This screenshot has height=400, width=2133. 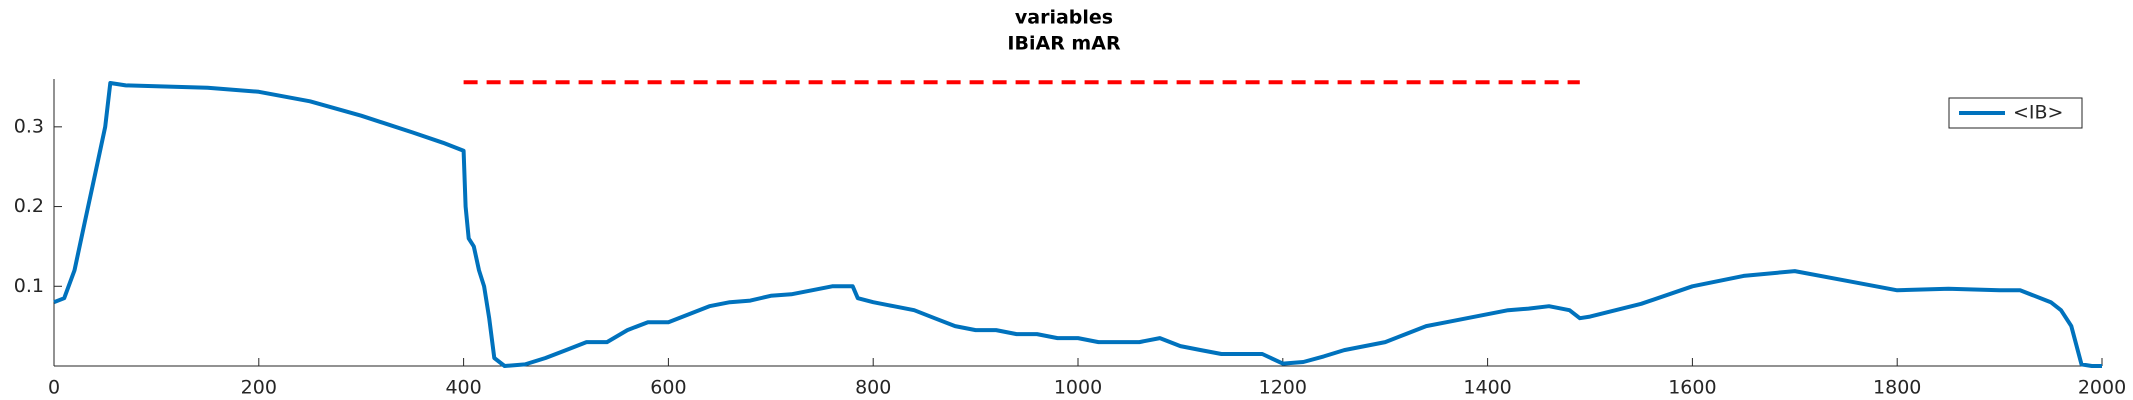 What do you see at coordinates (1692, 388) in the screenshot?
I see `x-tick-label: 1600` at bounding box center [1692, 388].